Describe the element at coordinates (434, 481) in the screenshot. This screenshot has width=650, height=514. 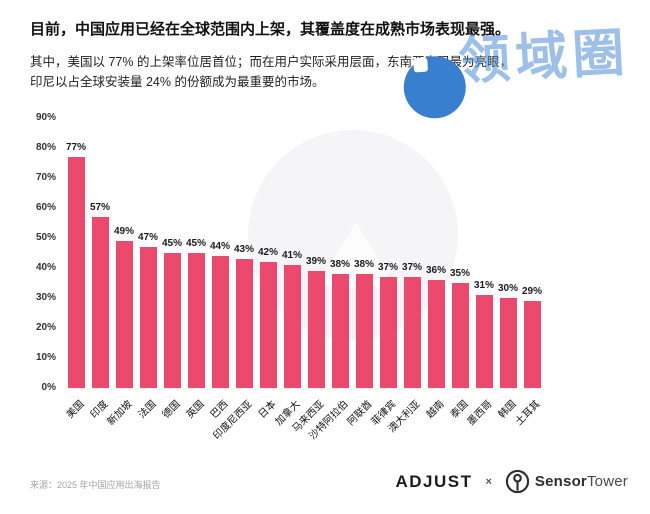
I see `adjust-logo: ADJUST` at that location.